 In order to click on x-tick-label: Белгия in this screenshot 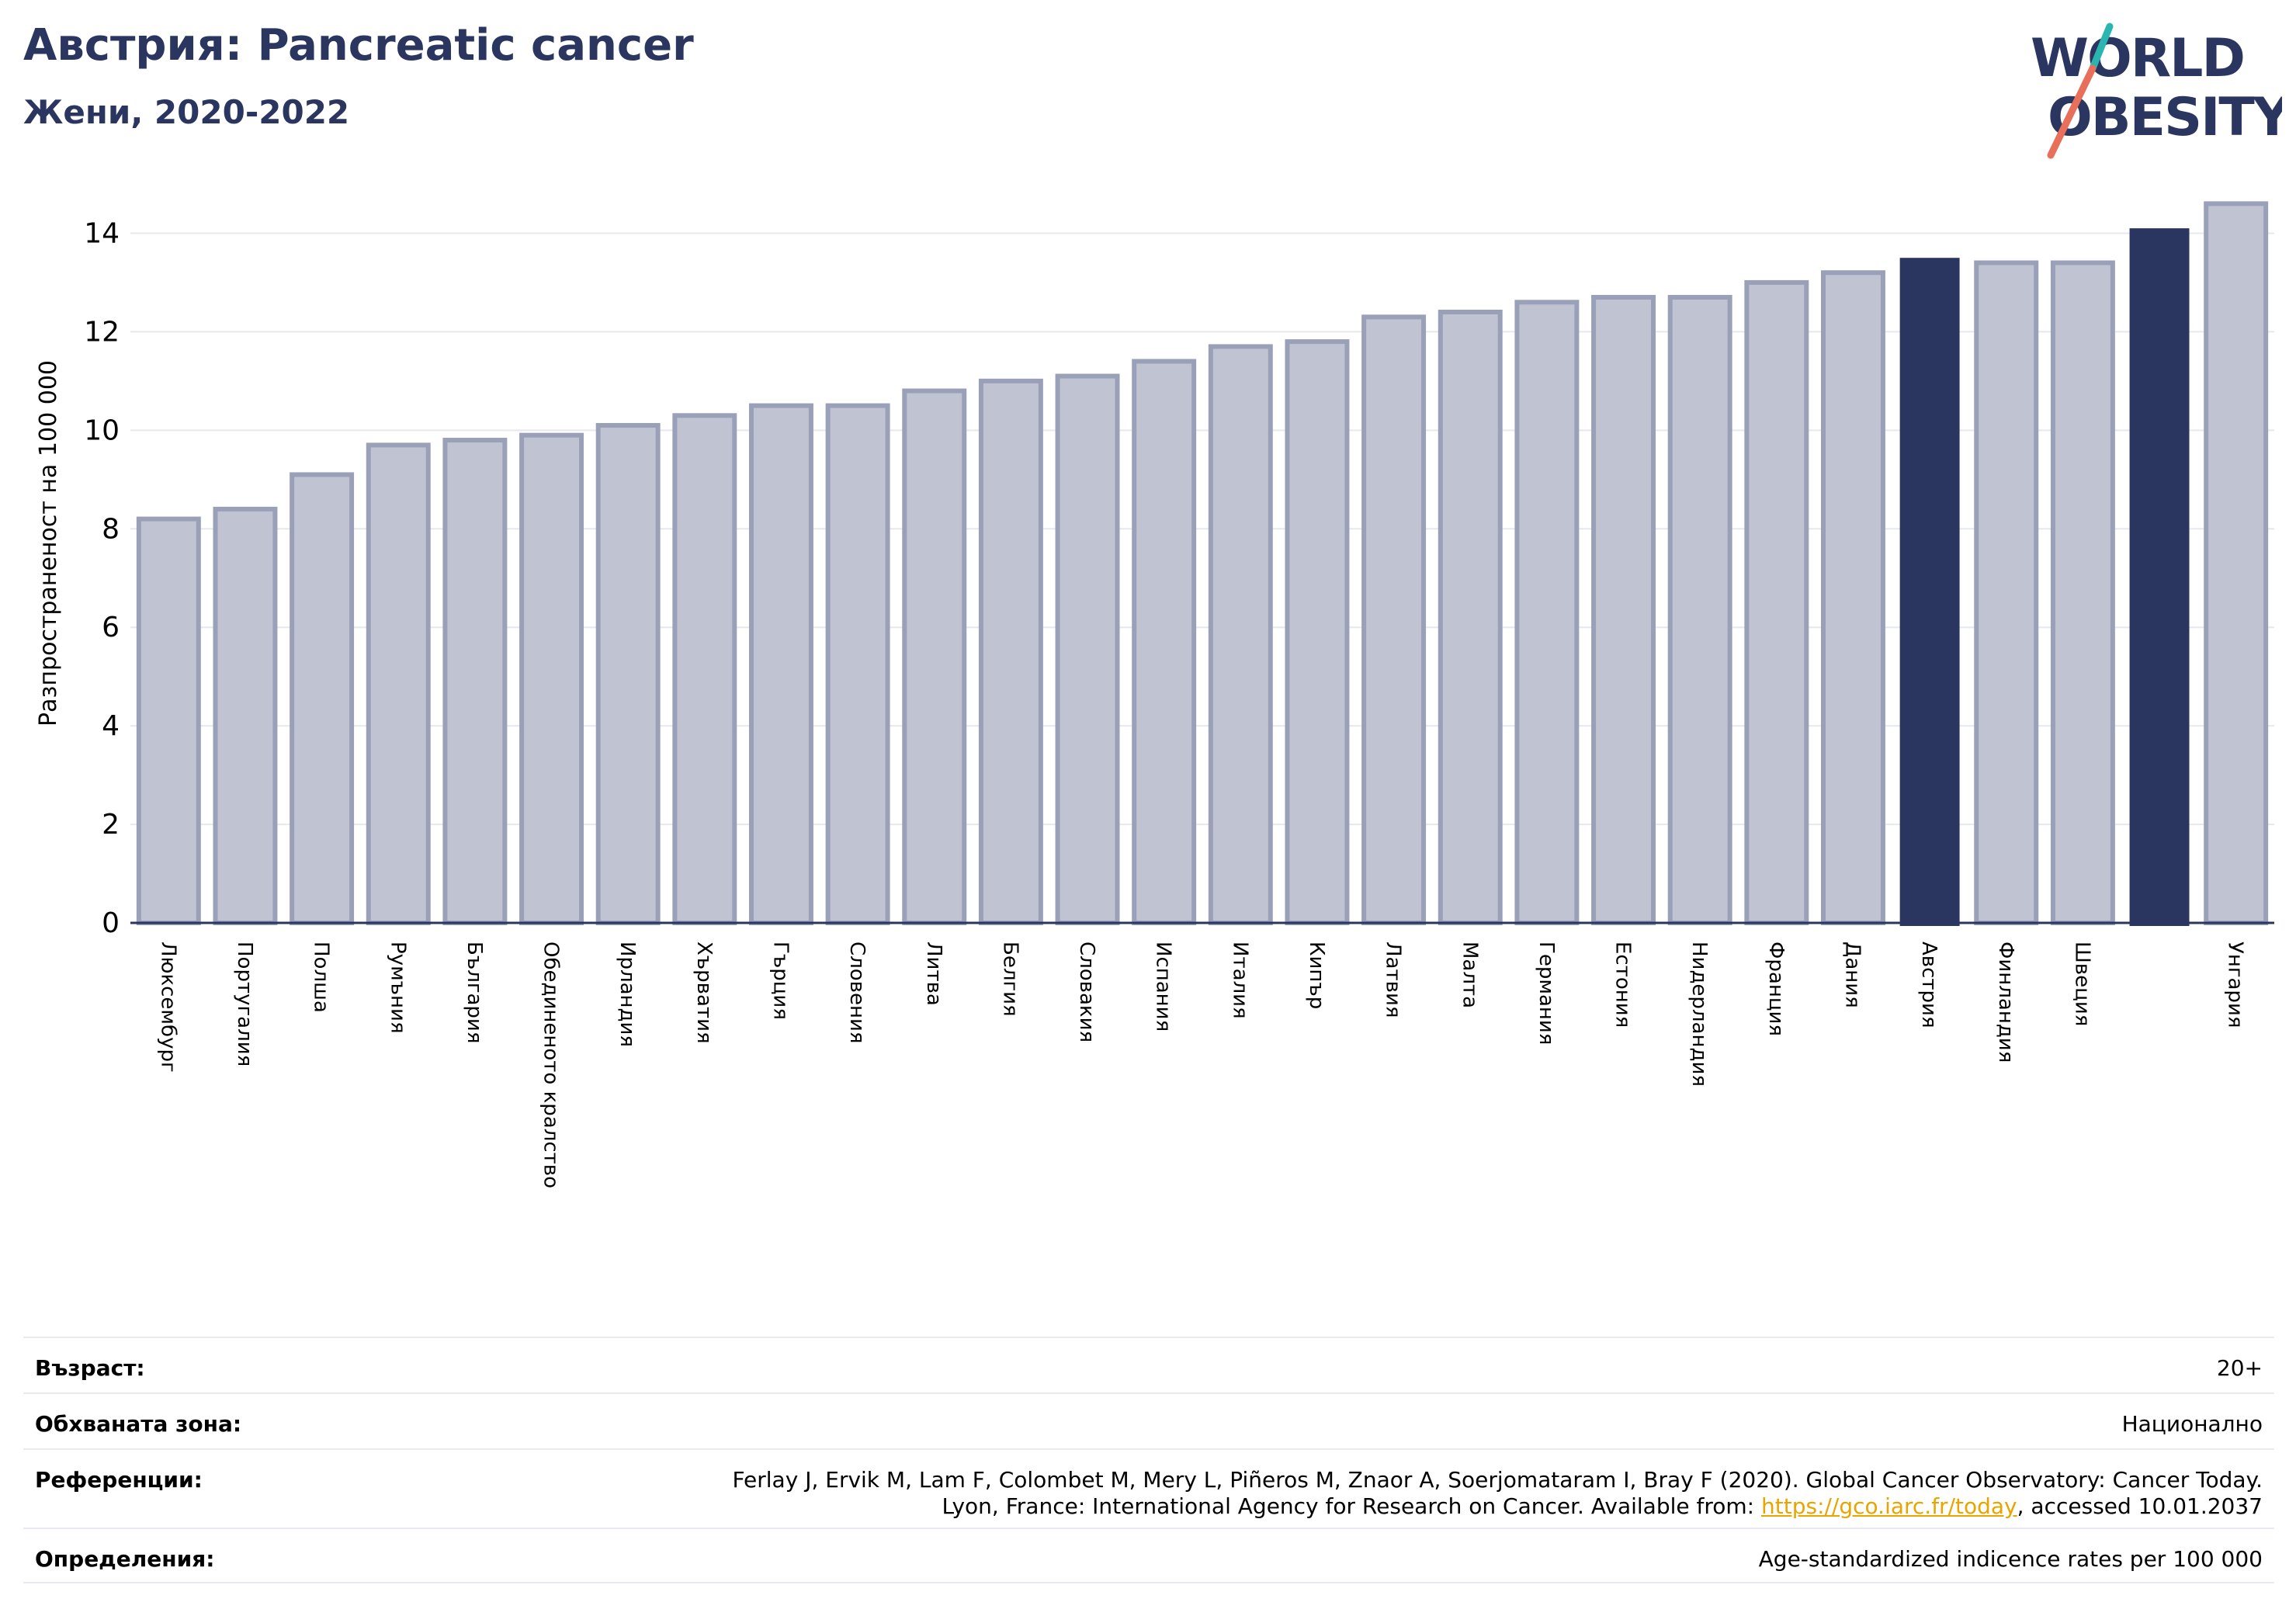, I will do `click(1009, 979)`.